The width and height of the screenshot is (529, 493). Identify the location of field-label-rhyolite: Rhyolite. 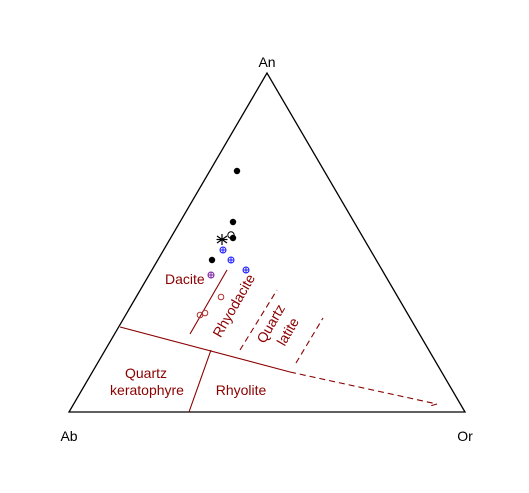
(241, 390).